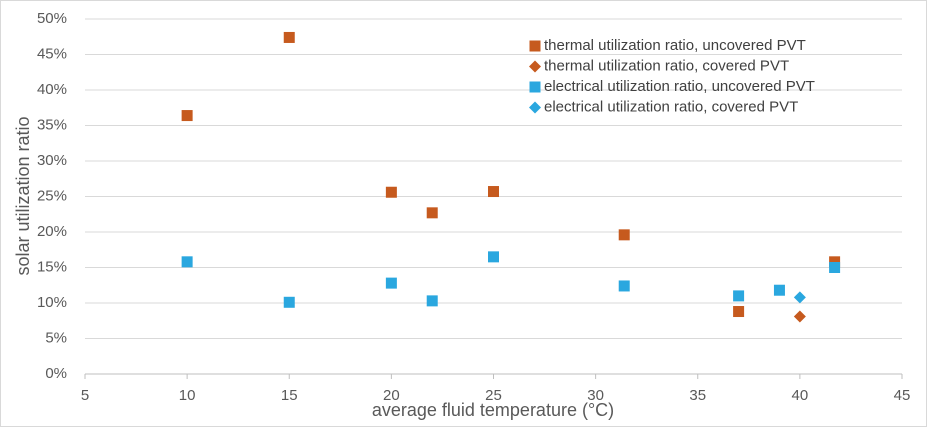 Image resolution: width=927 pixels, height=427 pixels. What do you see at coordinates (493, 410) in the screenshot?
I see `x-axis-title: average fluid temperature (°C)` at bounding box center [493, 410].